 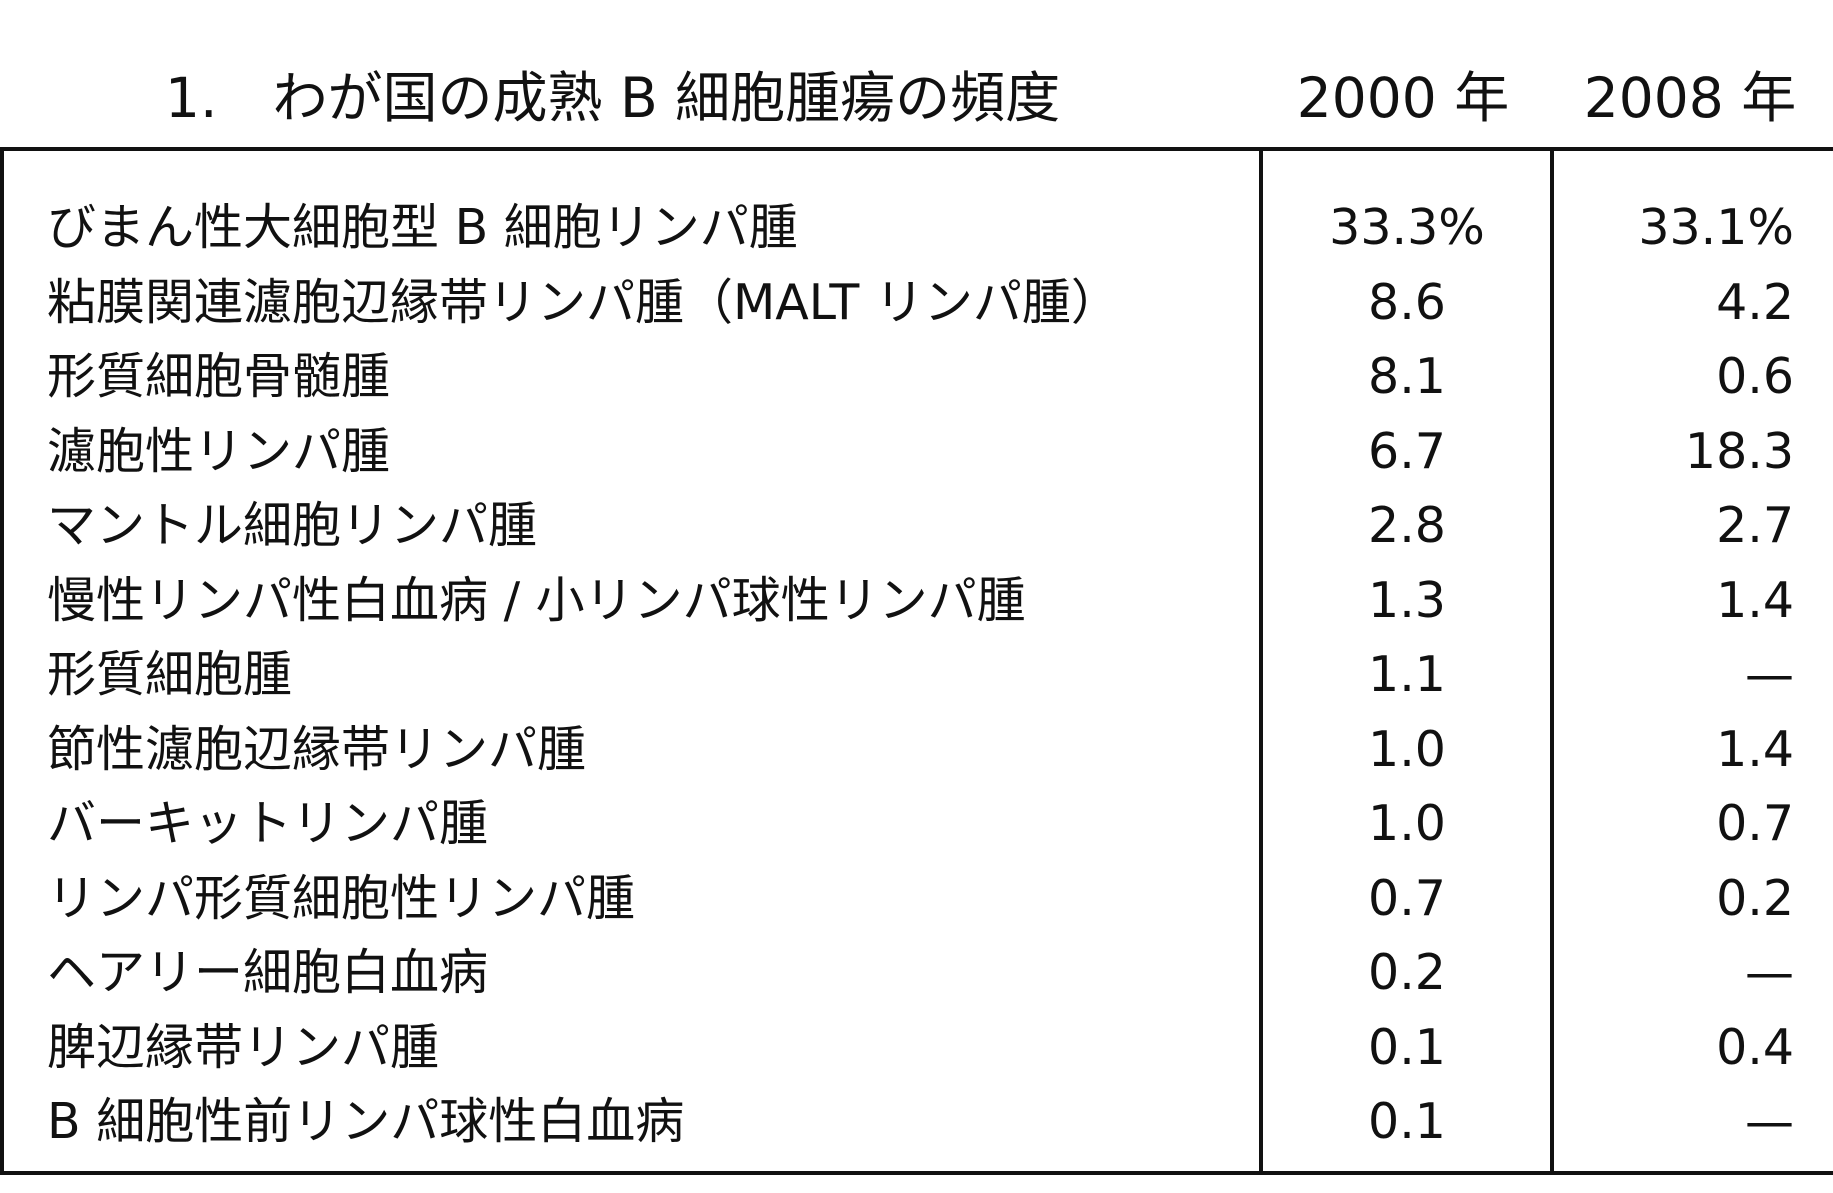 What do you see at coordinates (918, 377) in the screenshot?
I see `table-row: 形質細胞骨髄腫 8.1 0.6` at bounding box center [918, 377].